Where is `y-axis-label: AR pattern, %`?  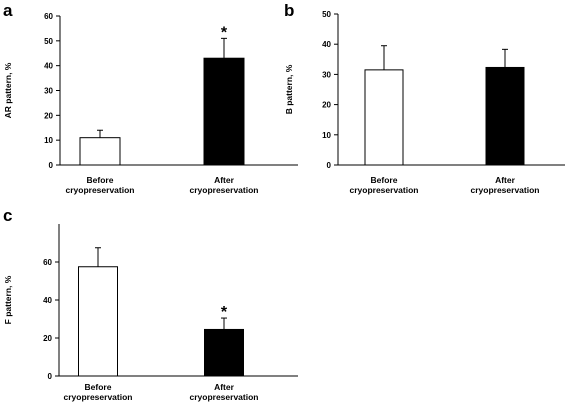
y-axis-label: AR pattern, % is located at coordinates (8, 90).